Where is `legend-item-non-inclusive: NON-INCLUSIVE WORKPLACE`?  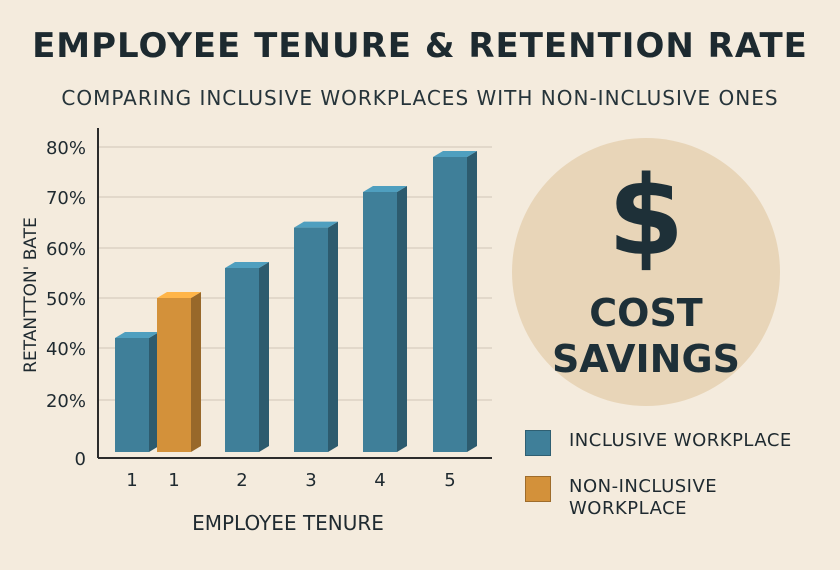
legend-item-non-inclusive: NON-INCLUSIVE WORKPLACE is located at coordinates (675, 496).